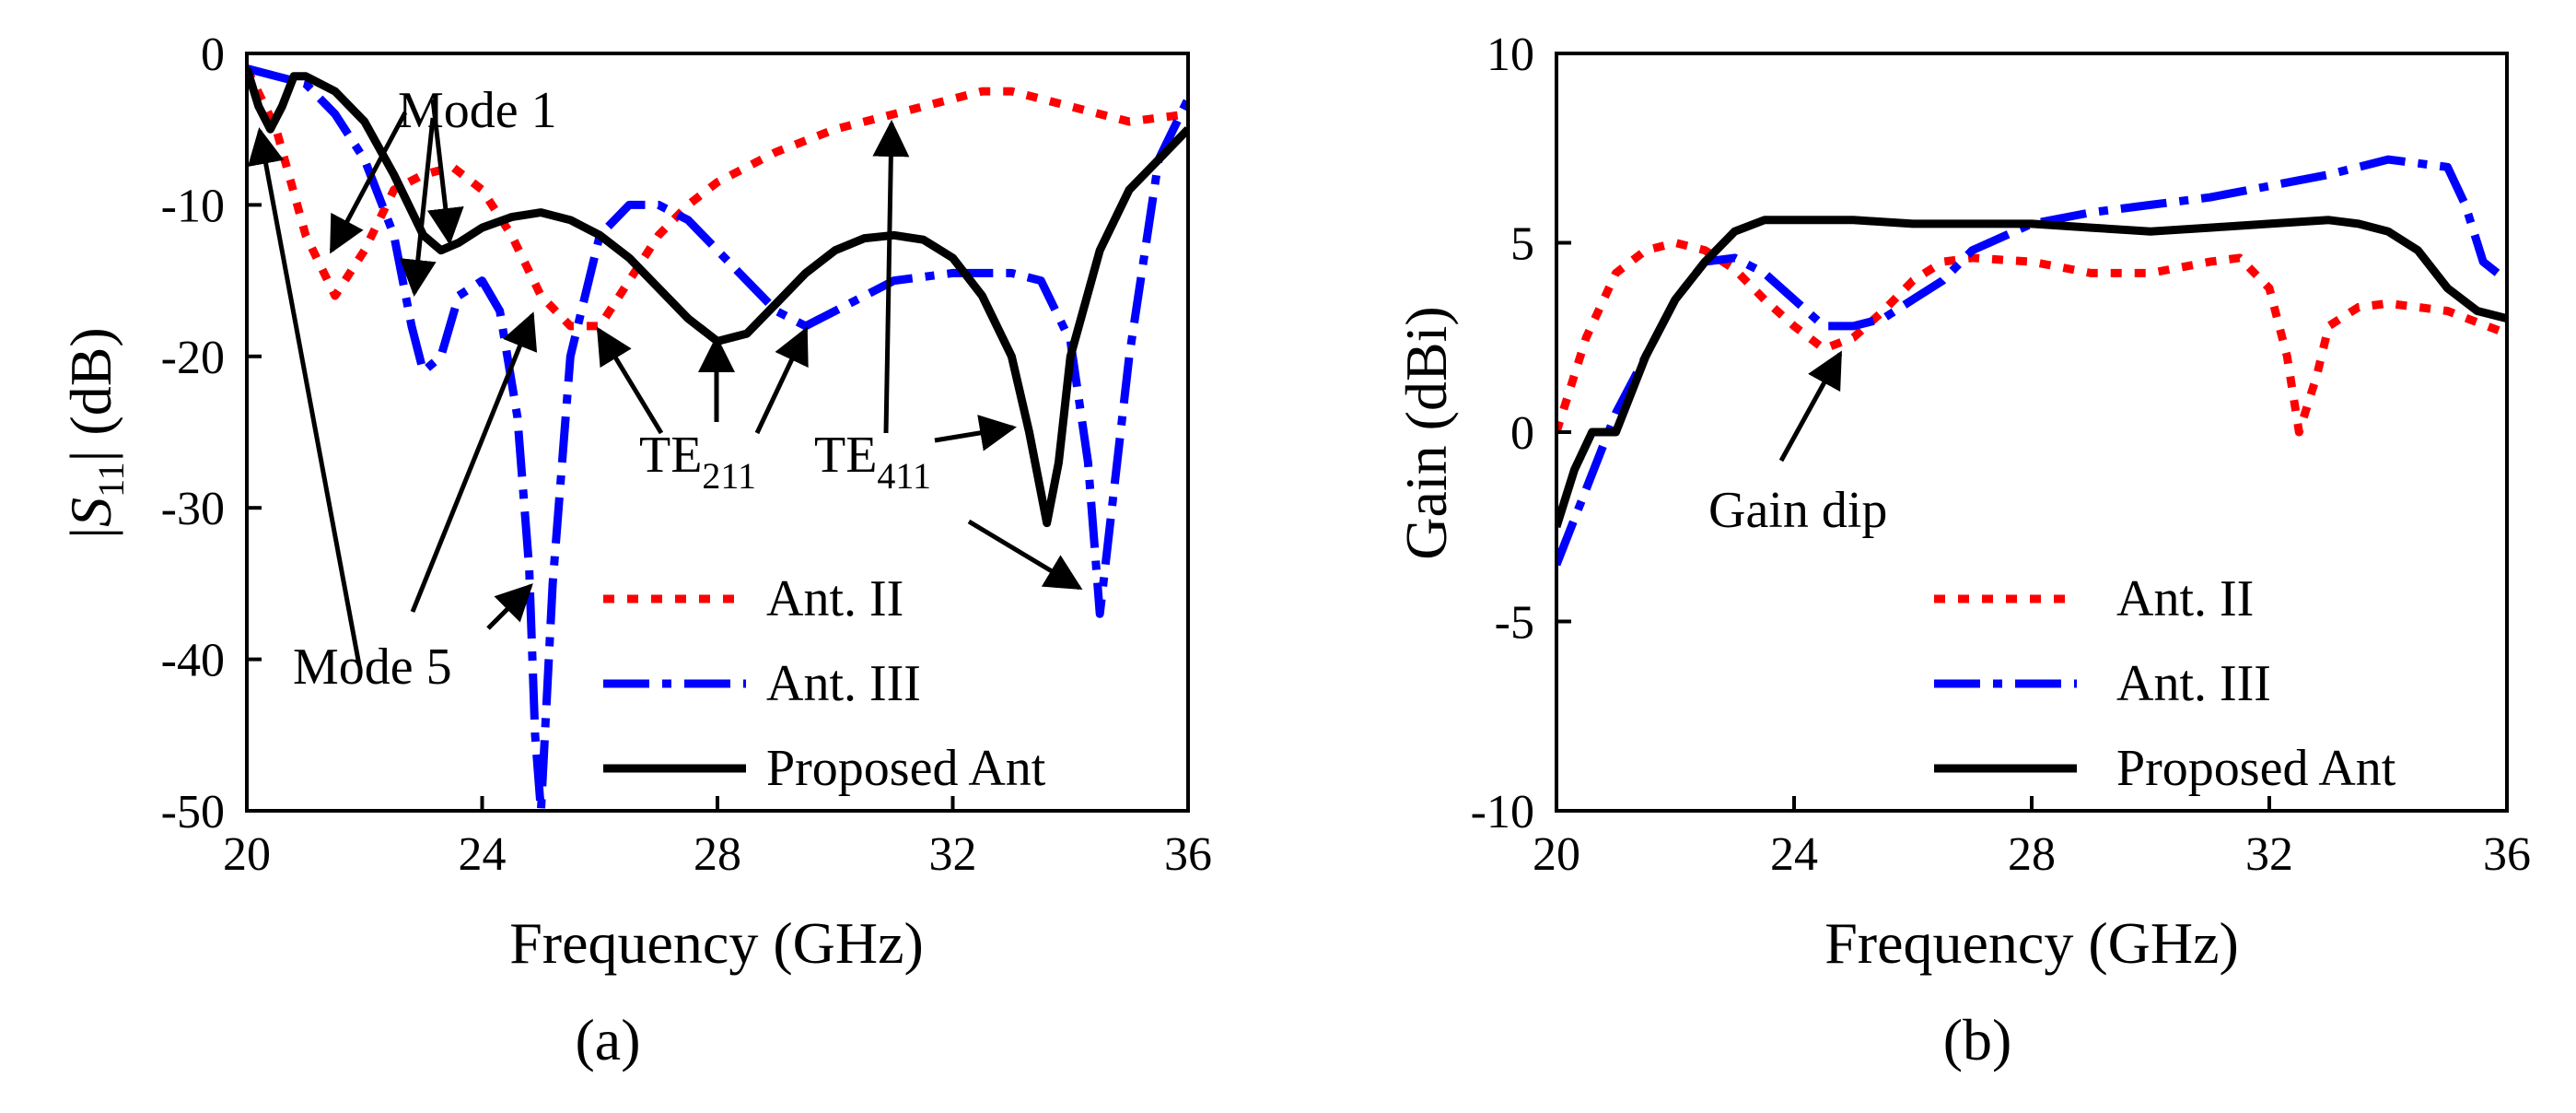 This screenshot has width=2576, height=1113. Describe the element at coordinates (1522, 244) in the screenshot. I see `y-tick-label: 5` at that location.